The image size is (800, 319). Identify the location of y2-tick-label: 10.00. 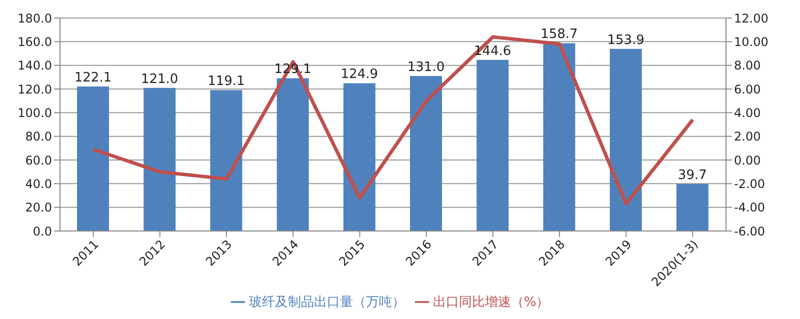
(751, 41).